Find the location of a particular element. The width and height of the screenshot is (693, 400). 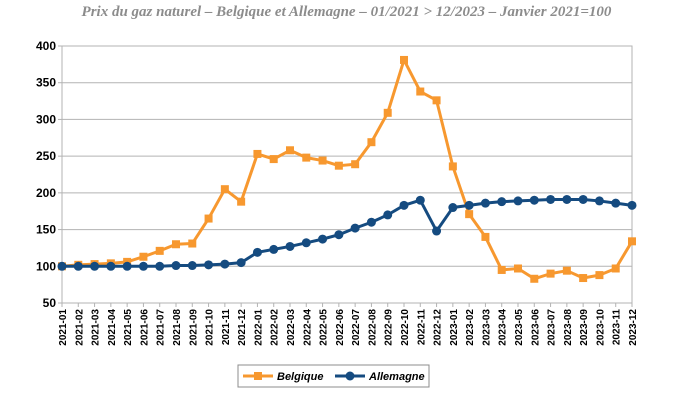

x-tick-label: 2023-07 is located at coordinates (552, 327).